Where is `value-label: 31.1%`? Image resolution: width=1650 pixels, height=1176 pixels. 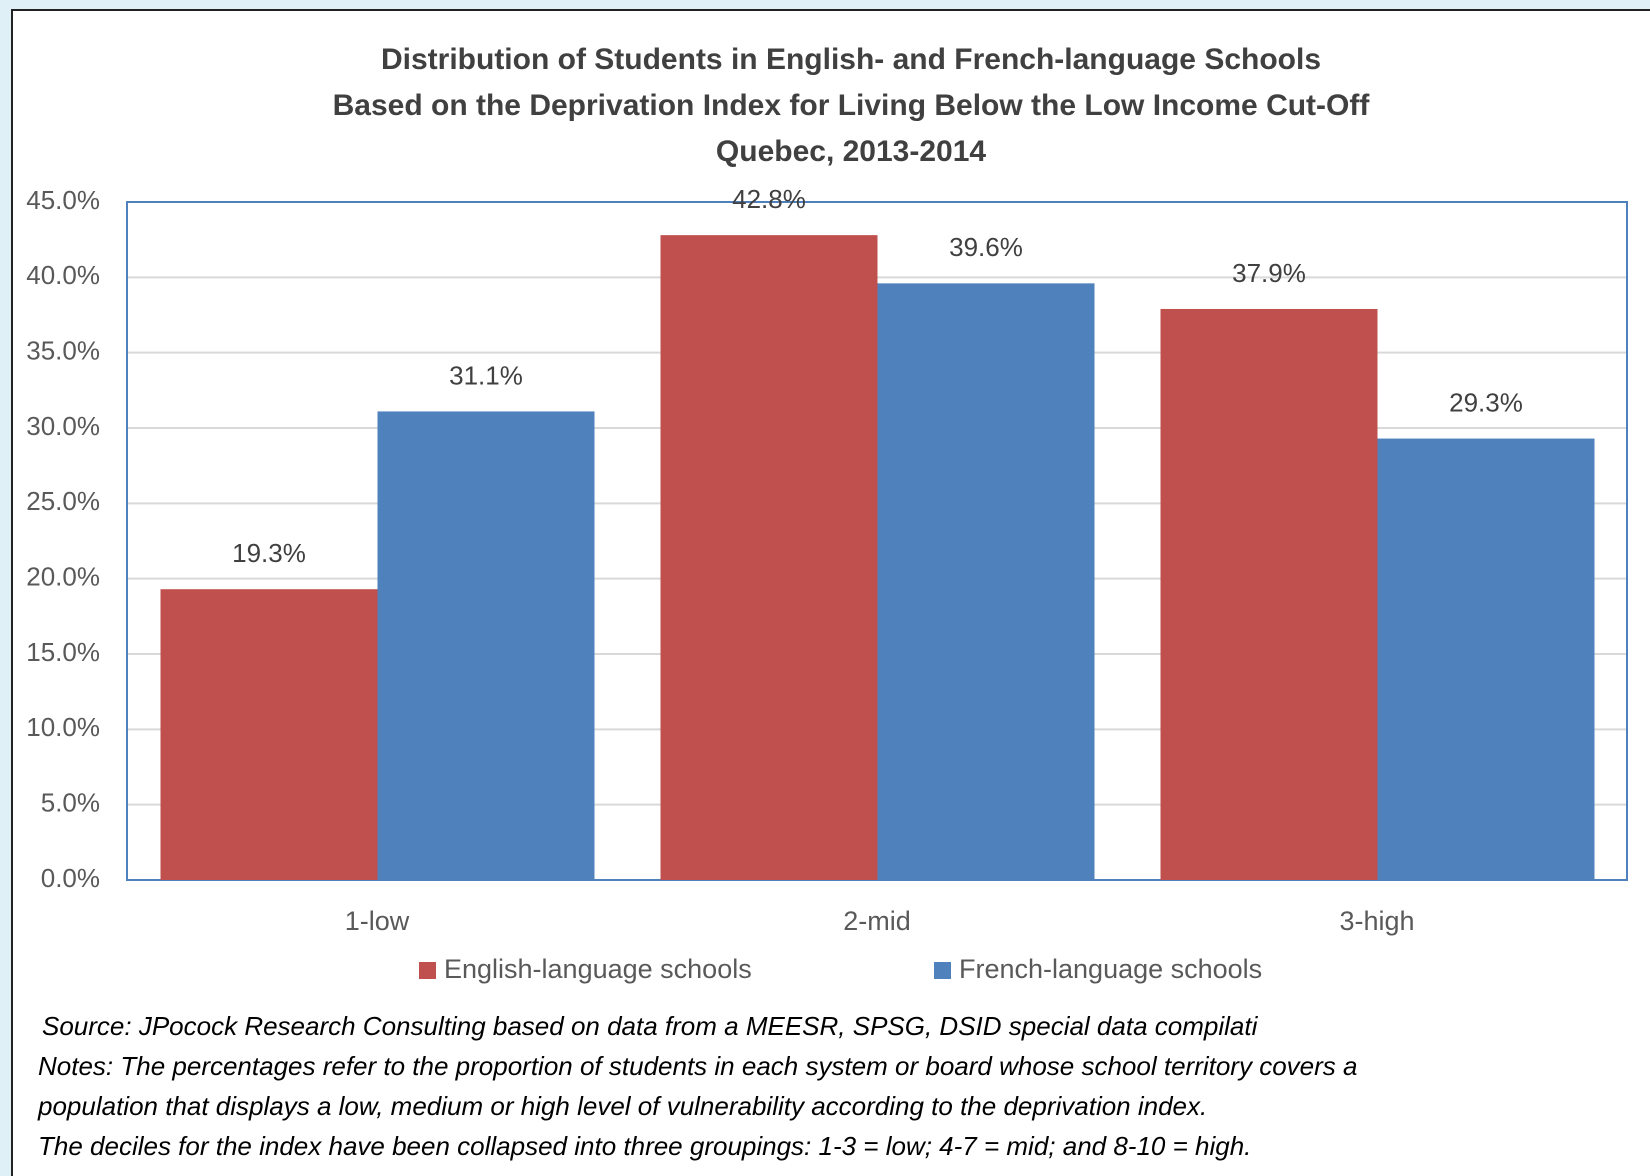 value-label: 31.1% is located at coordinates (486, 375).